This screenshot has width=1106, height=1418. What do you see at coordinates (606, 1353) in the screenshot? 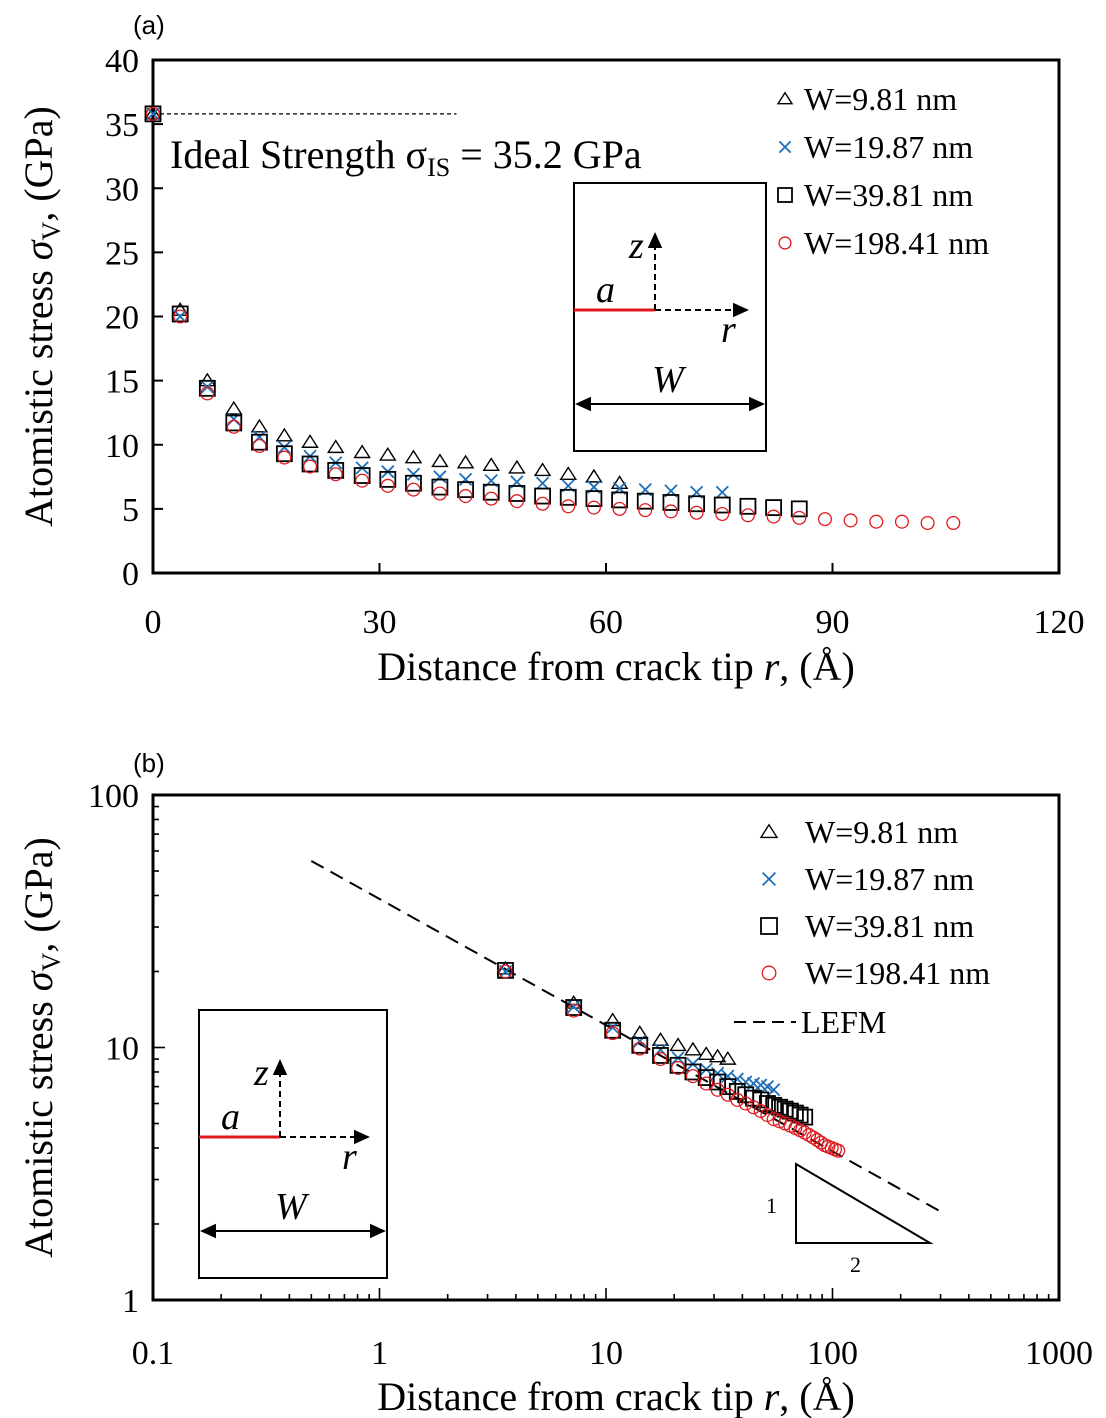
I see `x-tick-label: 10` at bounding box center [606, 1353].